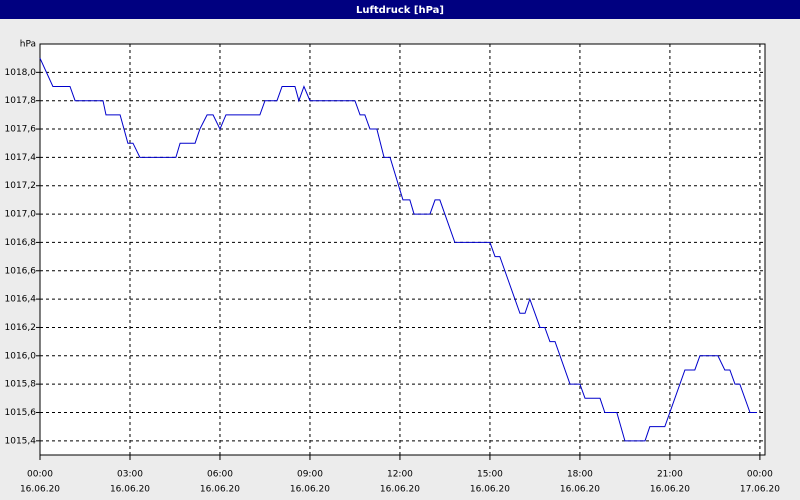 This screenshot has width=800, height=500. I want to click on y-tick-label: 1017,2, so click(21, 186).